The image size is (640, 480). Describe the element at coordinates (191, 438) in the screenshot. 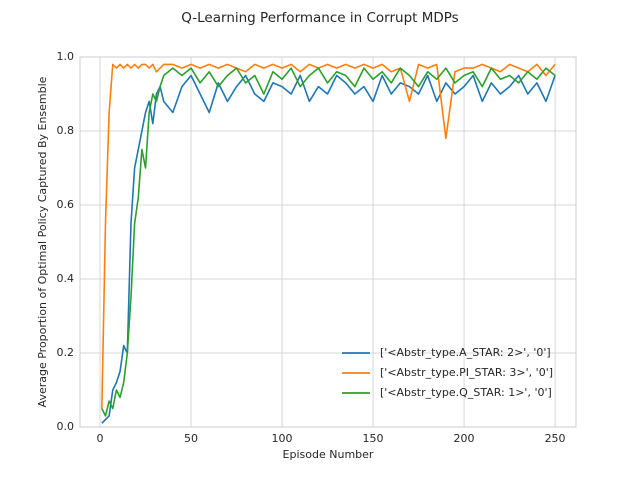

I see `x-tick-label: 50` at that location.